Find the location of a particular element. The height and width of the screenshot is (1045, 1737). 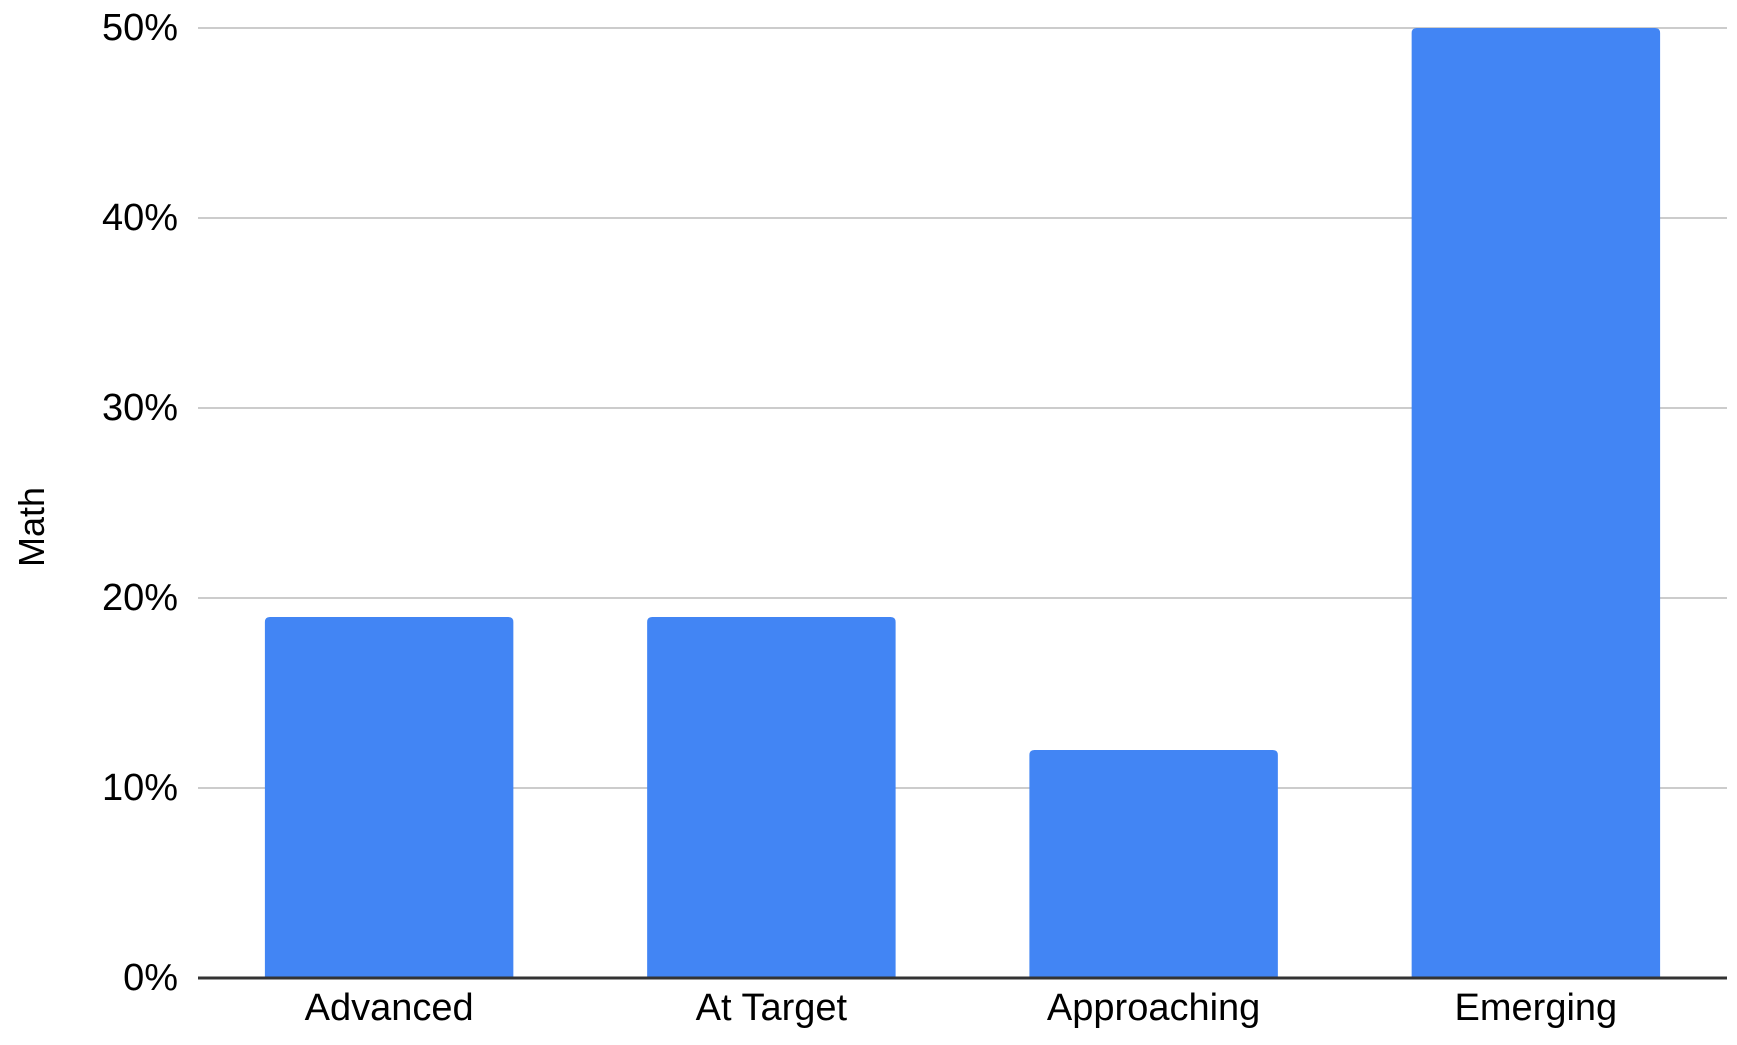

bar-emerging is located at coordinates (1536, 503).